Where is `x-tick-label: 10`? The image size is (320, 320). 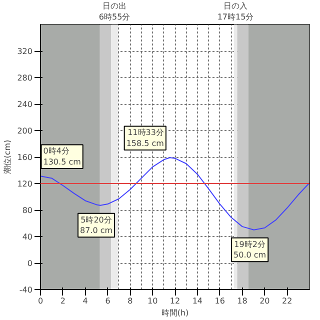 x-tick-label: 10 is located at coordinates (152, 301).